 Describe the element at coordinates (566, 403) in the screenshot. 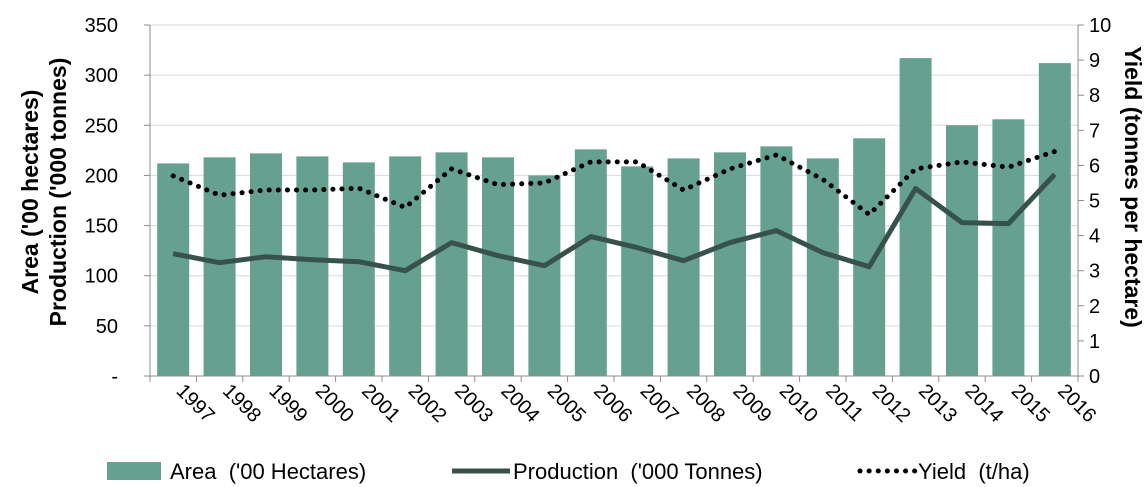

I see `x-tick-label-2005: 2005` at that location.